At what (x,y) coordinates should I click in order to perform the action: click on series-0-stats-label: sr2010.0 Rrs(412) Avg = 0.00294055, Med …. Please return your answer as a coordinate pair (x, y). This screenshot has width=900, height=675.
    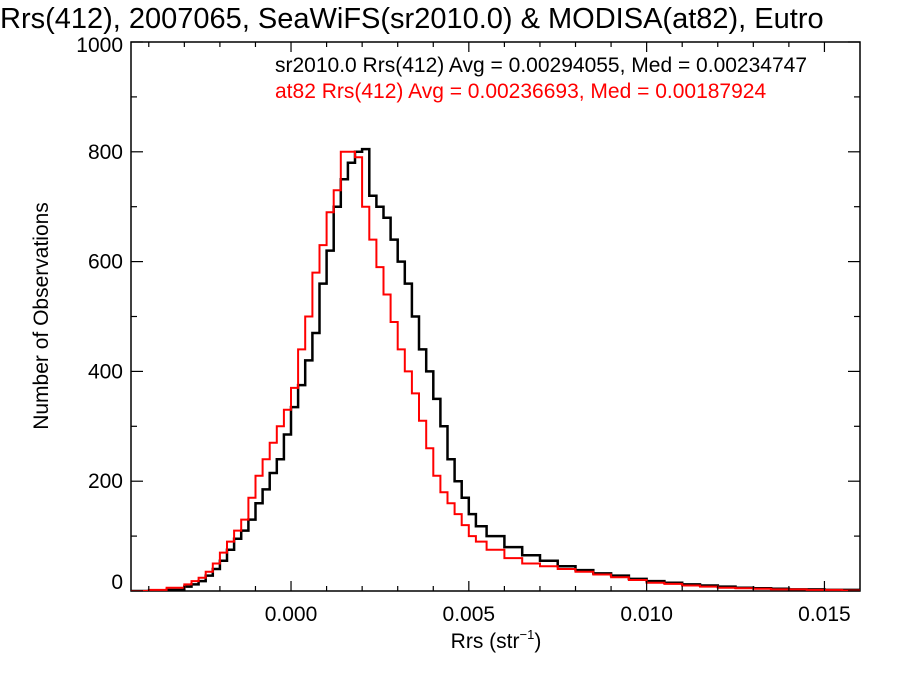
    Looking at the image, I should click on (541, 65).